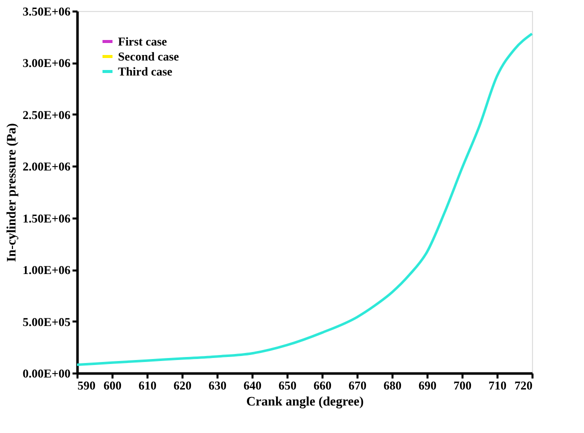 The height and width of the screenshot is (433, 584). What do you see at coordinates (46, 63) in the screenshot?
I see `y-tick-label: 3.00E+06` at bounding box center [46, 63].